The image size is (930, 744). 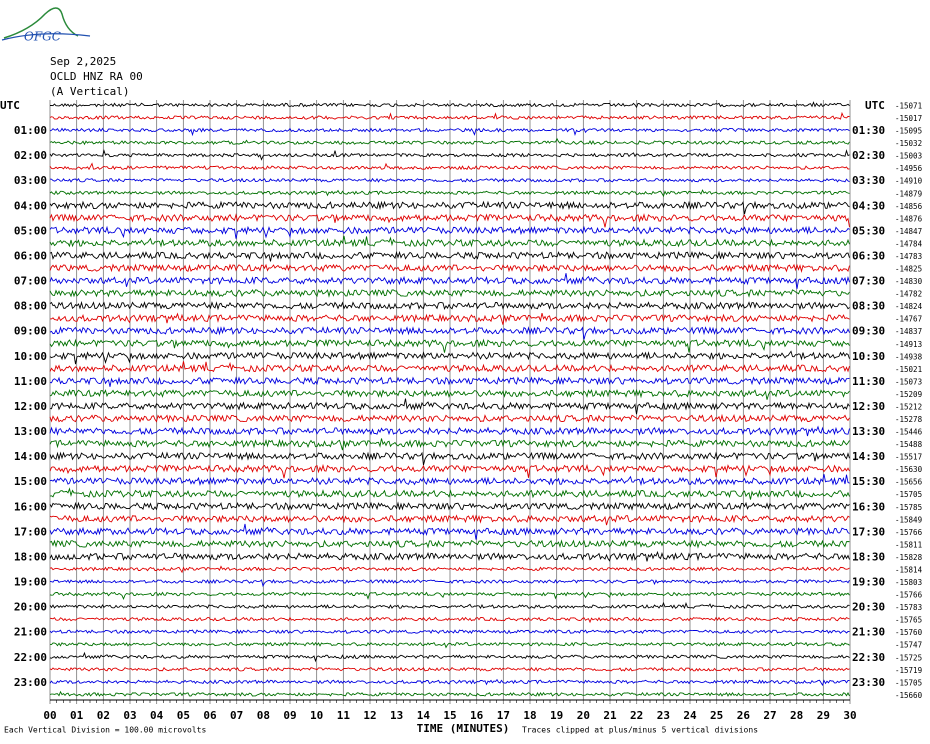 What do you see at coordinates (30, 281) in the screenshot?
I see `left-time-label: 07:00` at bounding box center [30, 281].